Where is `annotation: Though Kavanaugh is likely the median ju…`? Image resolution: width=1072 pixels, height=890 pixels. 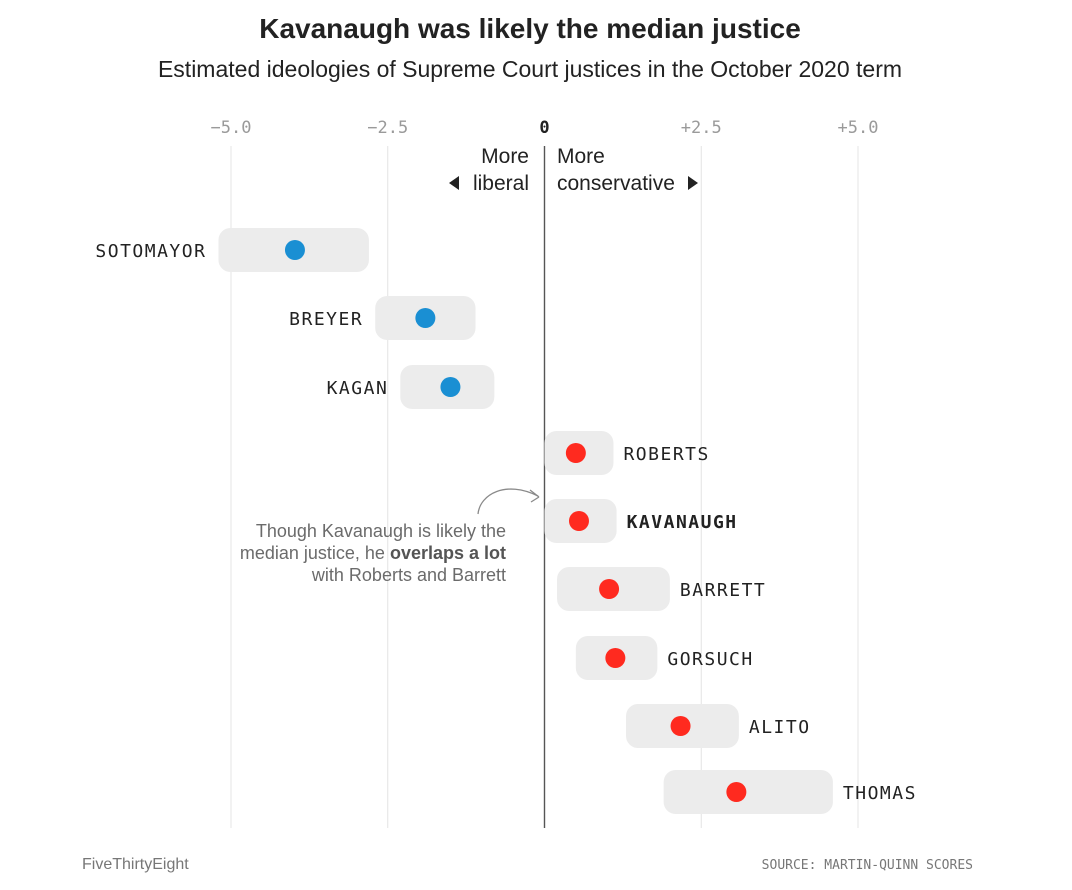 annotation: Though Kavanaugh is likely the median ju… is located at coordinates (390, 536).